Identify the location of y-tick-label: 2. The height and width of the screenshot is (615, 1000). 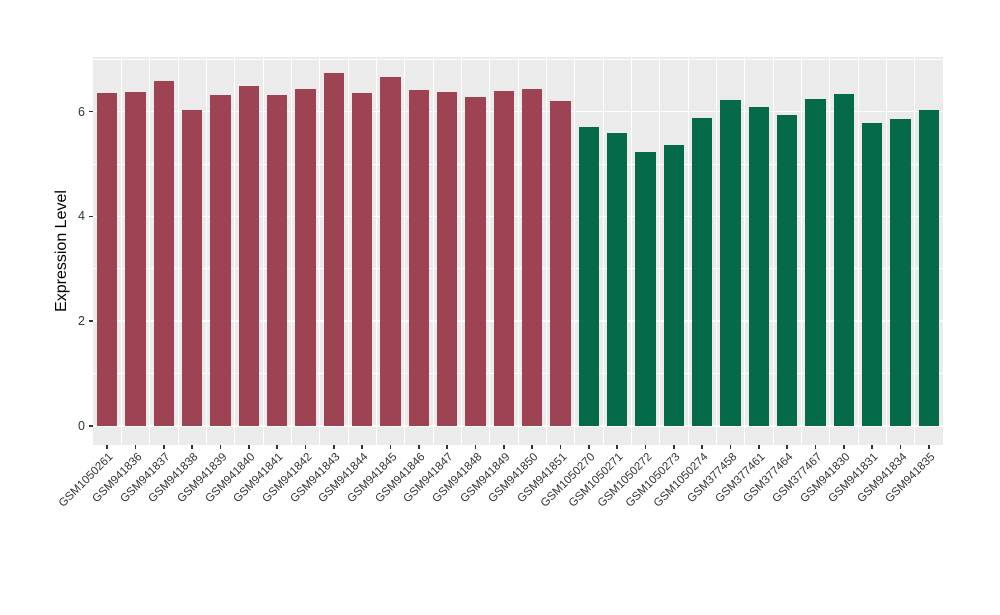
(81, 321).